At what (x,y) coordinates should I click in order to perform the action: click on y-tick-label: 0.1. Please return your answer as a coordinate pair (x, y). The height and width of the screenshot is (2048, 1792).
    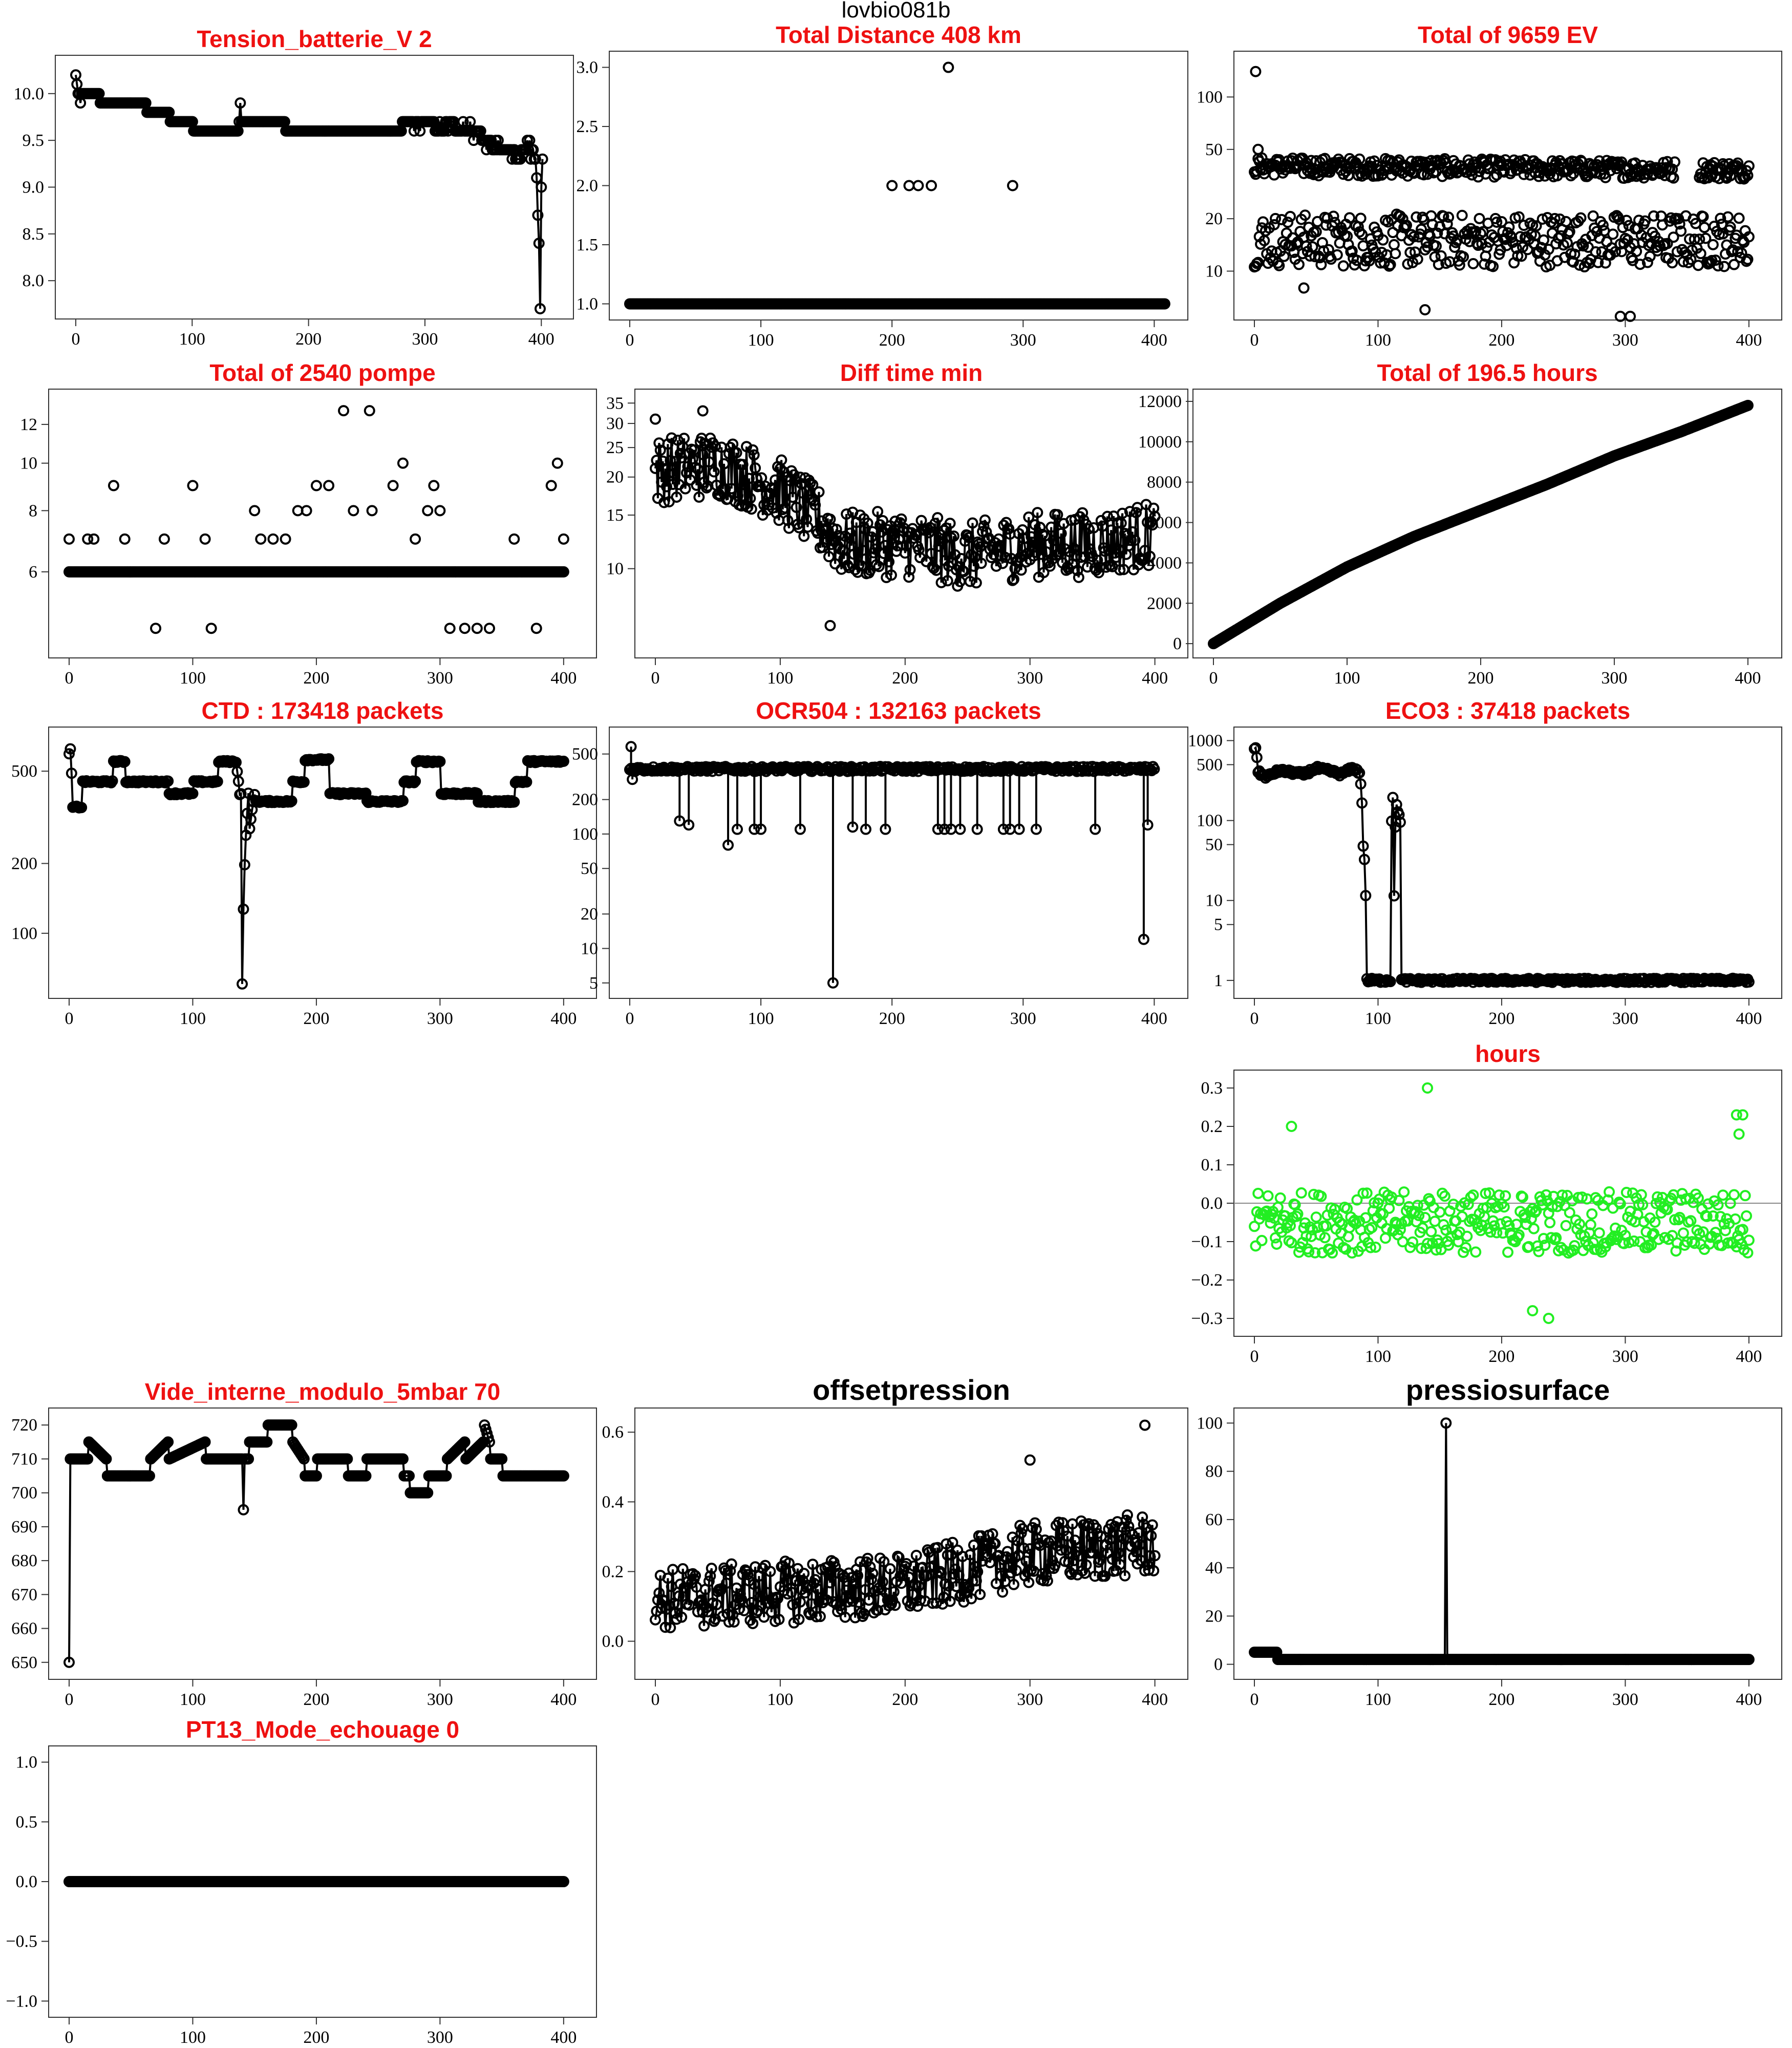
    Looking at the image, I should click on (1212, 1165).